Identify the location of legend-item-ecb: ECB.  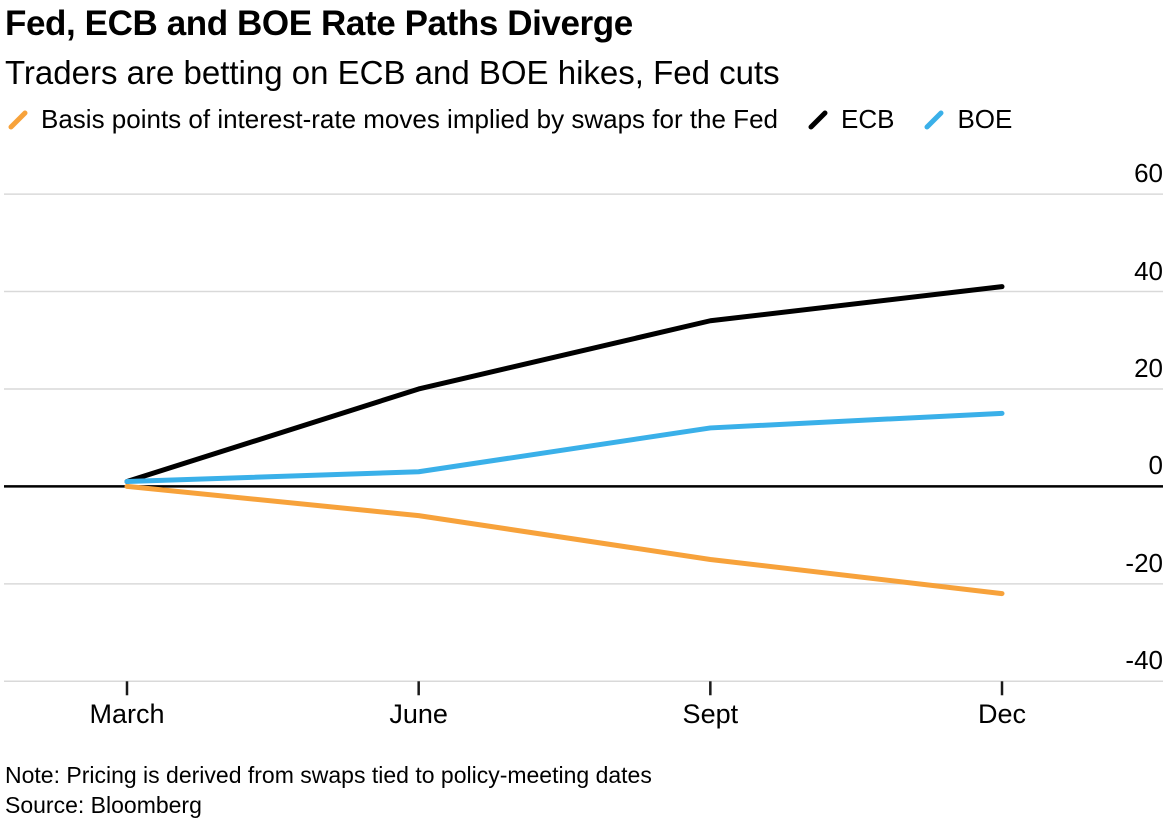
(850, 119).